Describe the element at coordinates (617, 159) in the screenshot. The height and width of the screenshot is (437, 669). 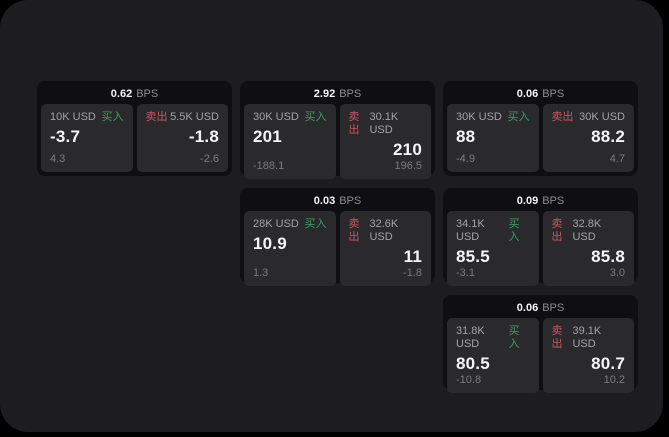
I see `sell-delta: 4.7` at that location.